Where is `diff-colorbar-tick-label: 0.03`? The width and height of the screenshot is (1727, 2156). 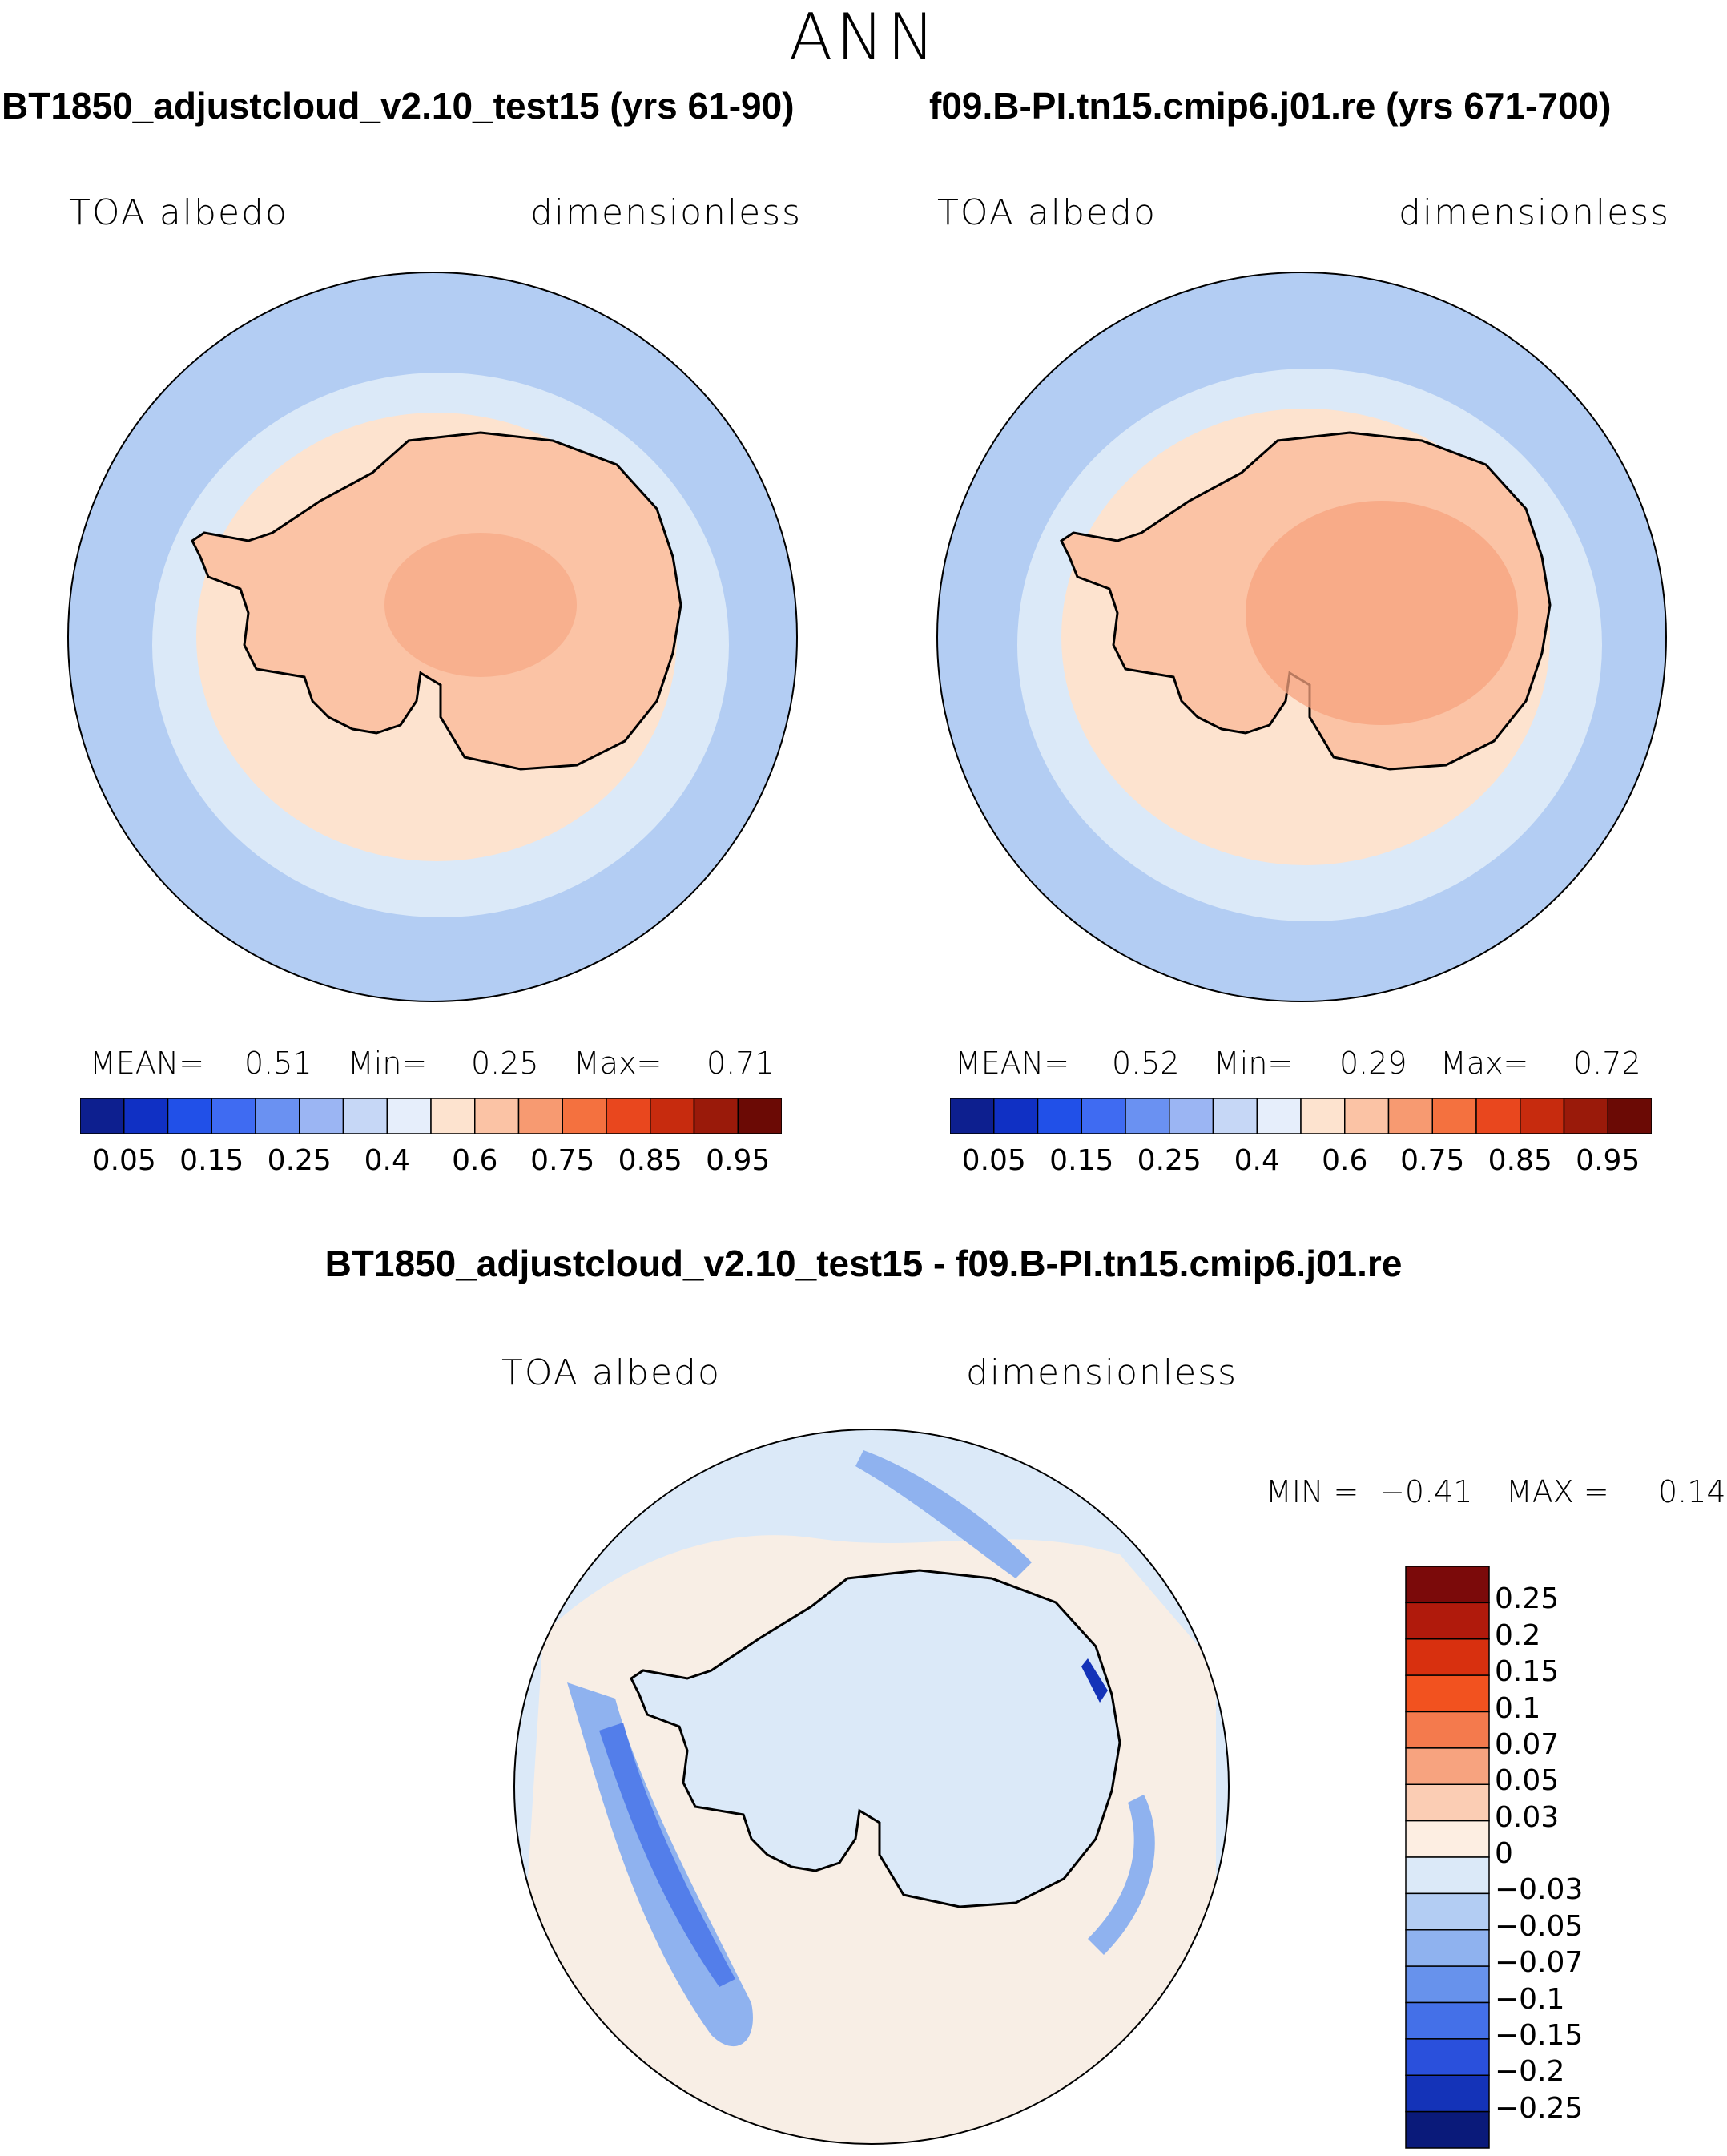 diff-colorbar-tick-label: 0.03 is located at coordinates (1527, 1817).